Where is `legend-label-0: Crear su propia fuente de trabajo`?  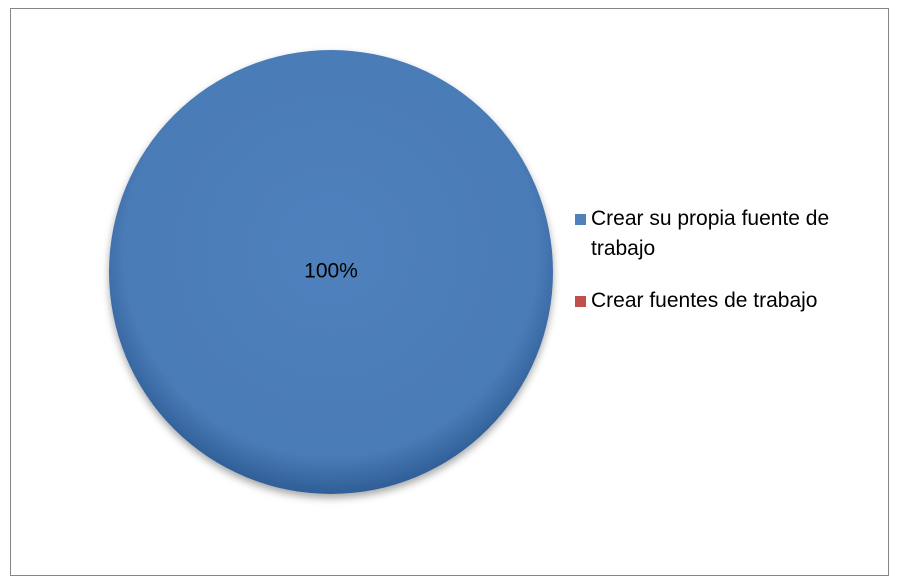
legend-label-0: Crear su propia fuente de trabajo is located at coordinates (710, 233).